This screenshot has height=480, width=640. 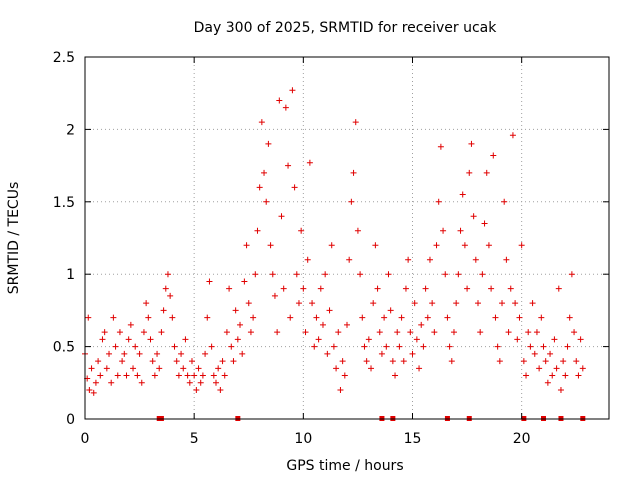 What do you see at coordinates (70, 130) in the screenshot?
I see `y-tick-label: 2` at bounding box center [70, 130].